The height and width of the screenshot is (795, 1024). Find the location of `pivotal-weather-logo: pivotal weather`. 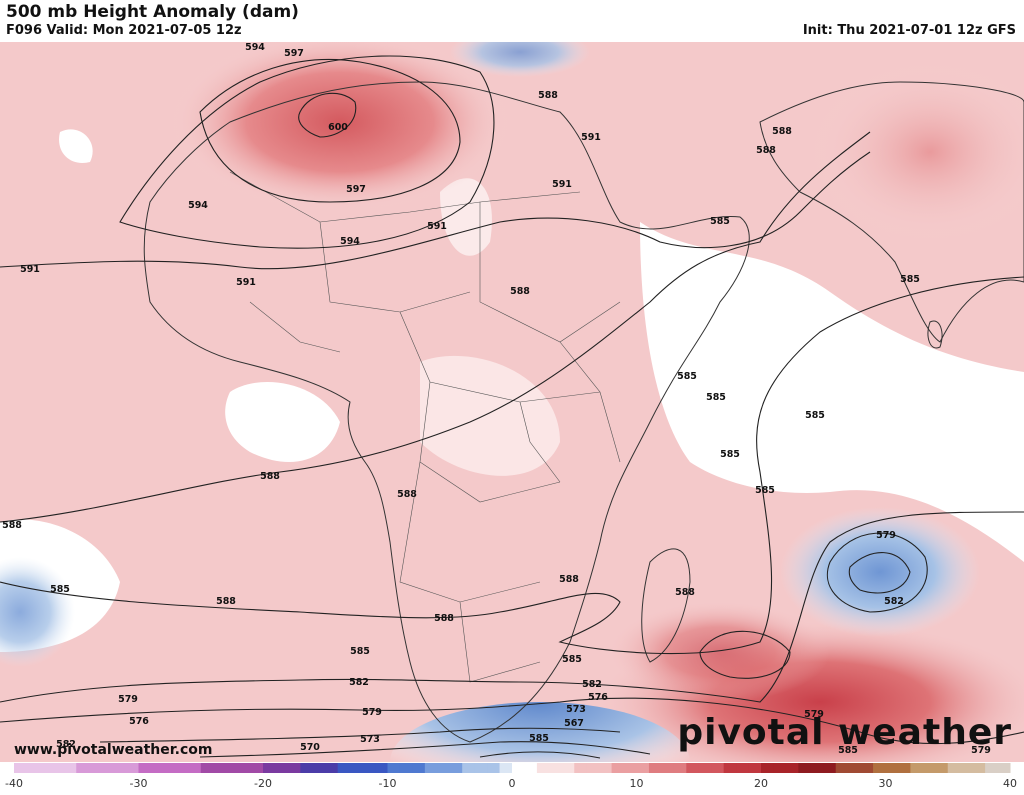

pivotal-weather-logo: pivotal weather is located at coordinates (844, 732).